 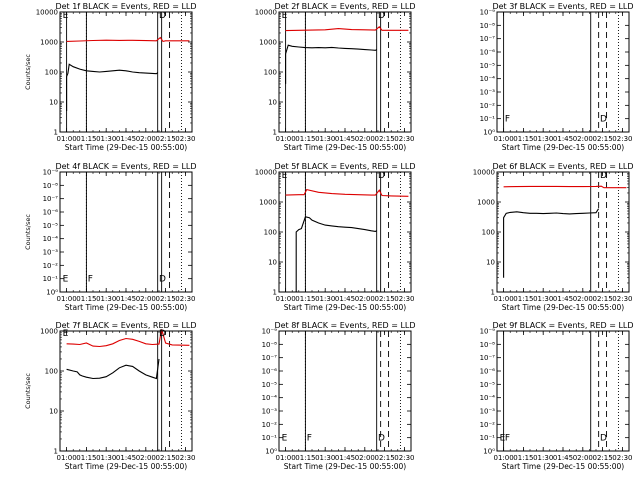 What do you see at coordinates (484, 173) in the screenshot?
I see `y-tick-label: 10000` at bounding box center [484, 173].